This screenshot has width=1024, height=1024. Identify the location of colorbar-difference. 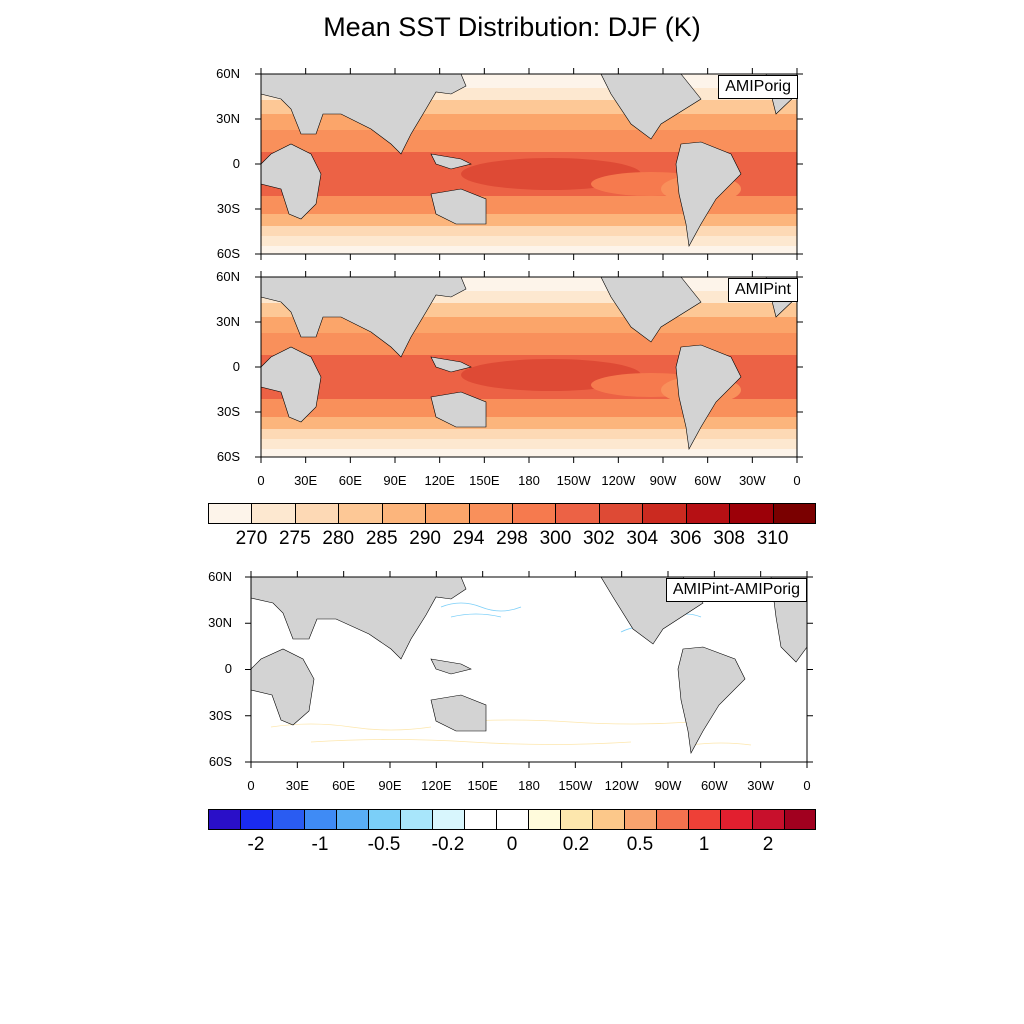
(512, 819).